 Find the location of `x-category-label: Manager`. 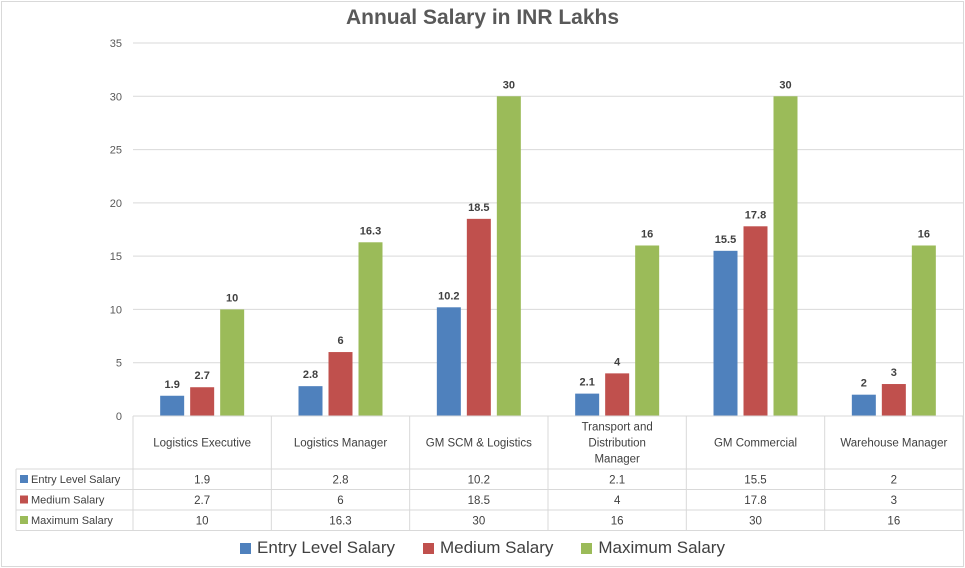

x-category-label: Manager is located at coordinates (617, 460).